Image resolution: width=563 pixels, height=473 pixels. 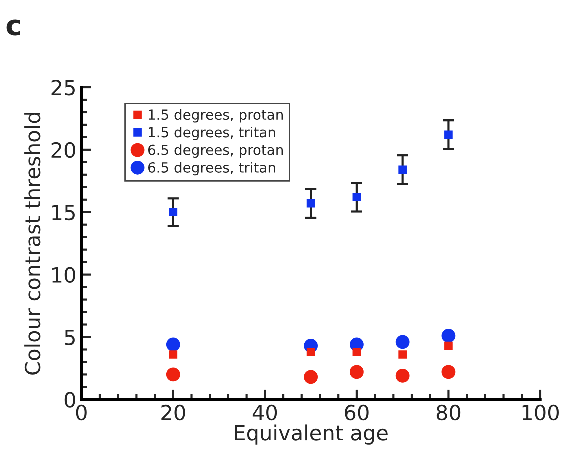 What do you see at coordinates (311, 434) in the screenshot?
I see `x-axis-title: Equivalent age` at bounding box center [311, 434].